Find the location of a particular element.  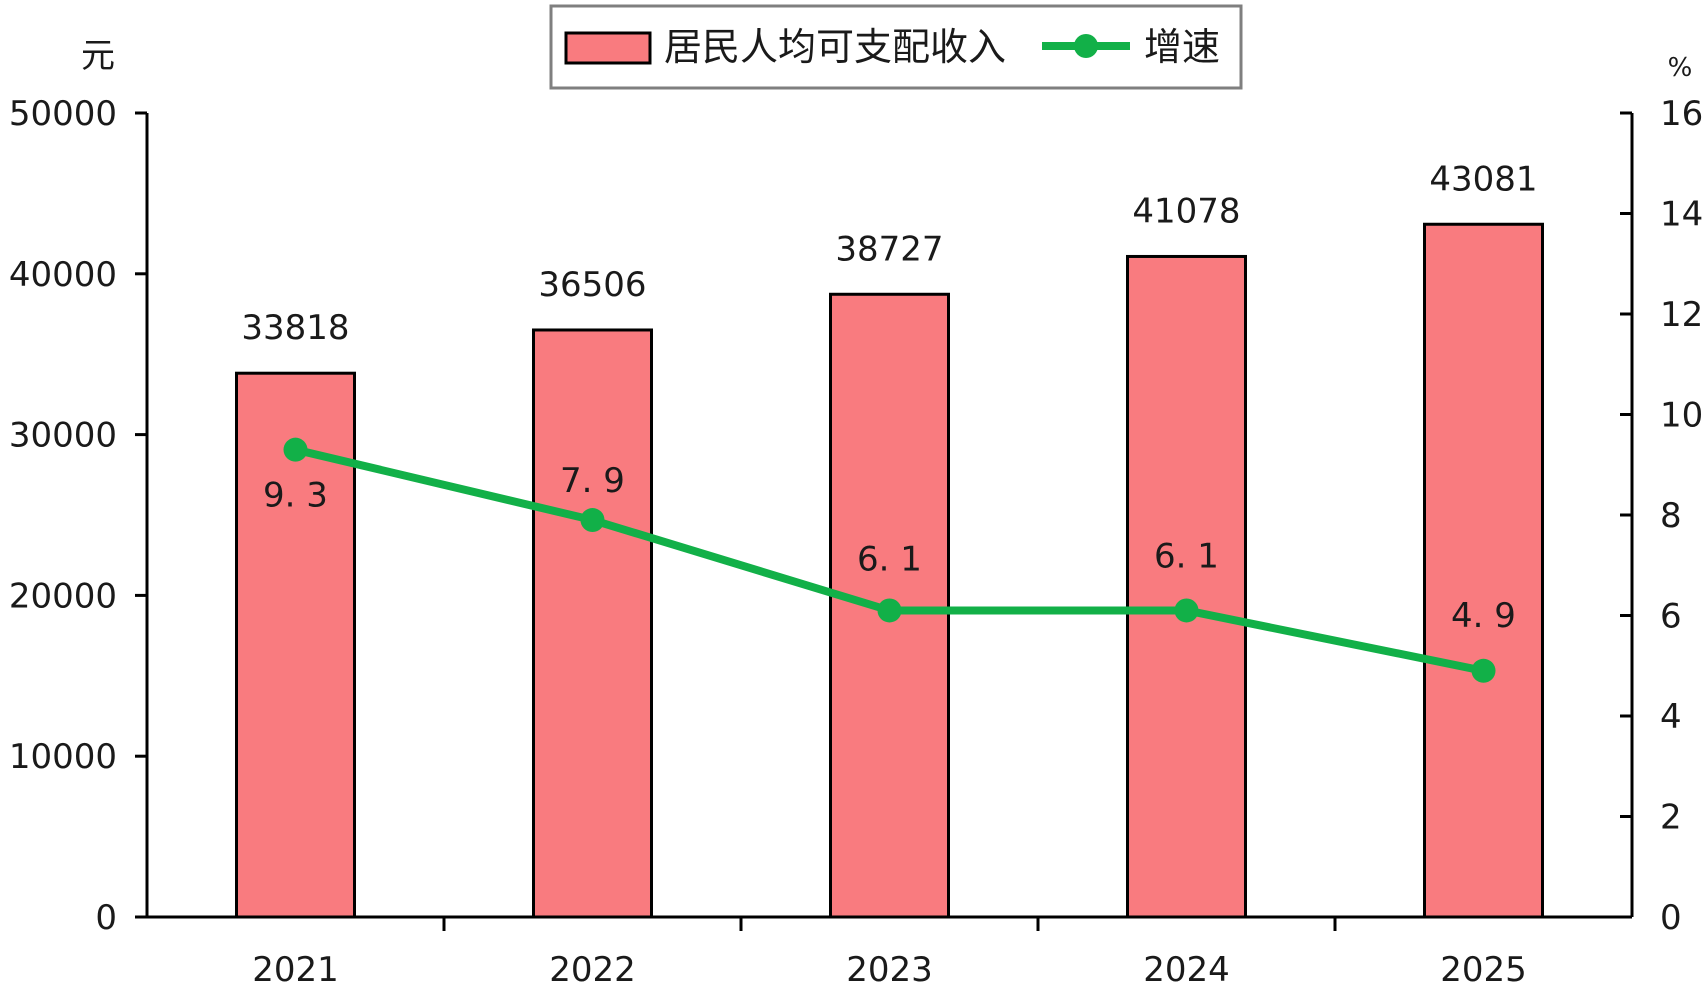

bar-value-label: 41078 is located at coordinates (1186, 211).